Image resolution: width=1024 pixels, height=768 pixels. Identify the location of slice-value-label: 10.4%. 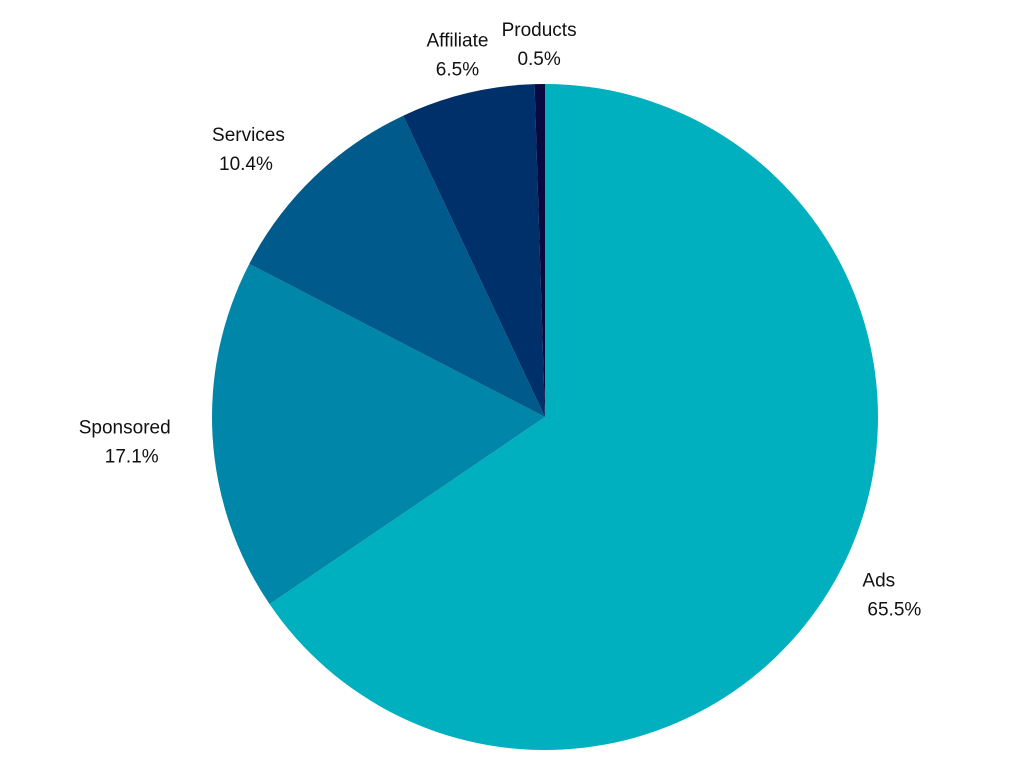
(246, 164).